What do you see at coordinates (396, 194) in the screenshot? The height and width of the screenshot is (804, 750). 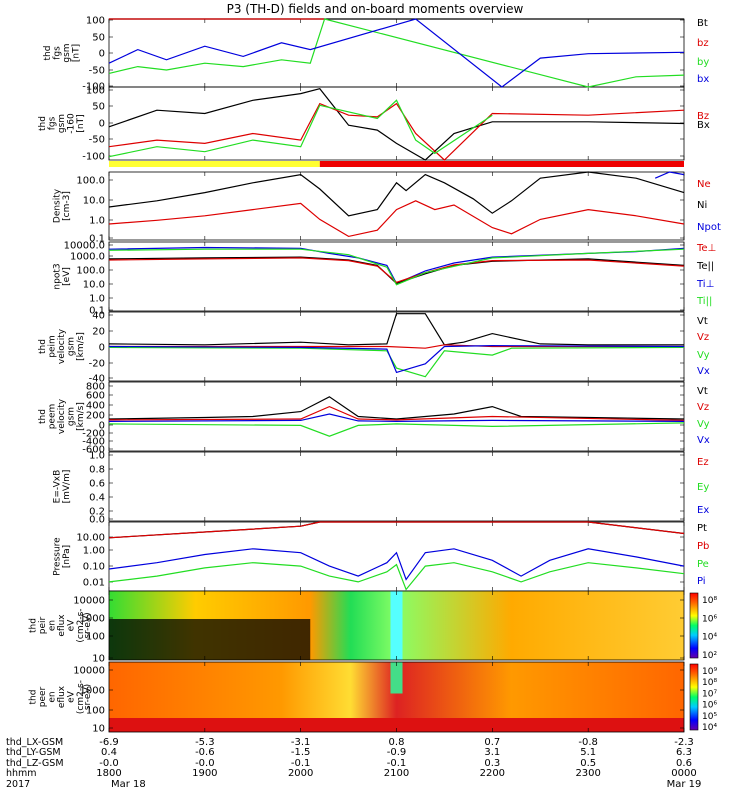 I see `series-line-ni` at bounding box center [396, 194].